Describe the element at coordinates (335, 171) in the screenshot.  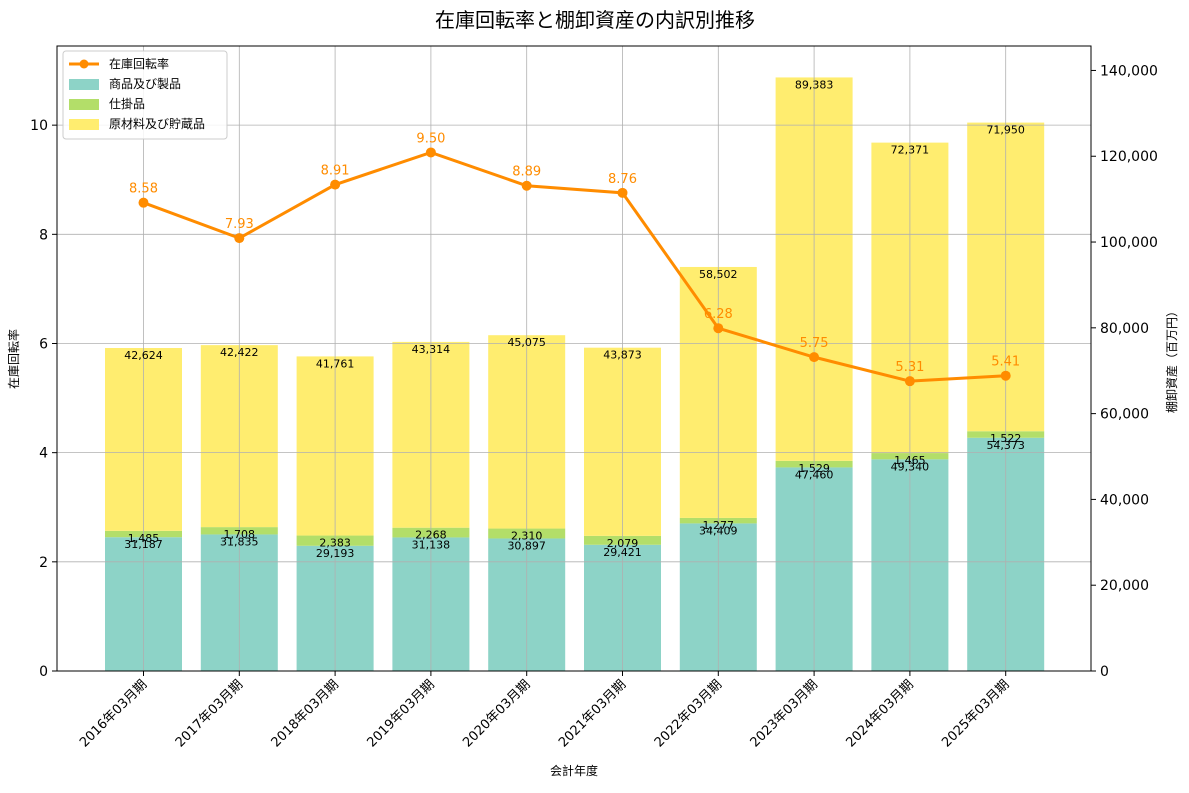
I see `turnover-data-label: 8.91` at that location.